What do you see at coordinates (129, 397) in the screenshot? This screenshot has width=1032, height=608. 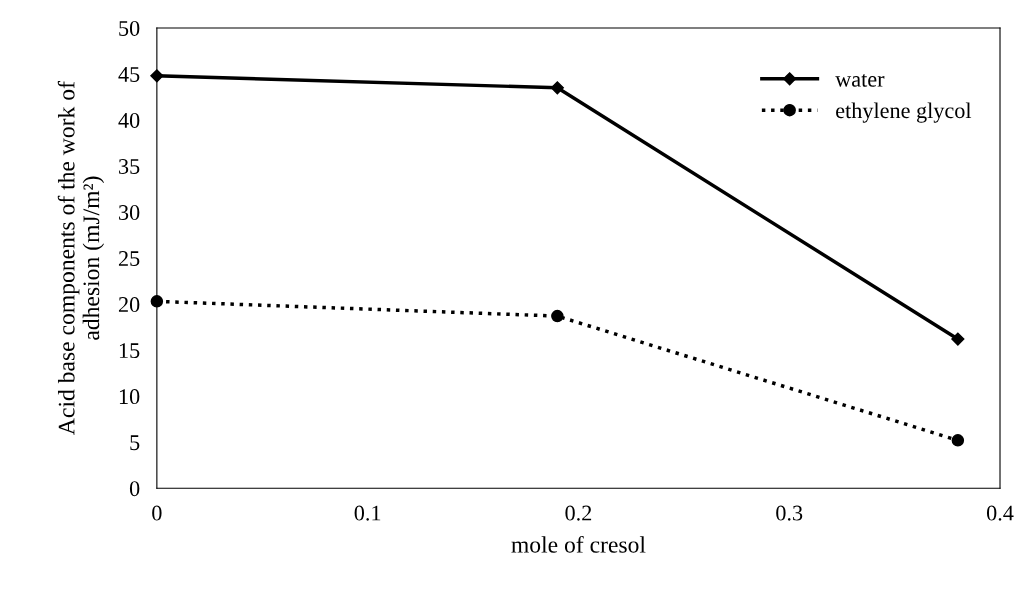 I see `y-tick-label: 10` at bounding box center [129, 397].